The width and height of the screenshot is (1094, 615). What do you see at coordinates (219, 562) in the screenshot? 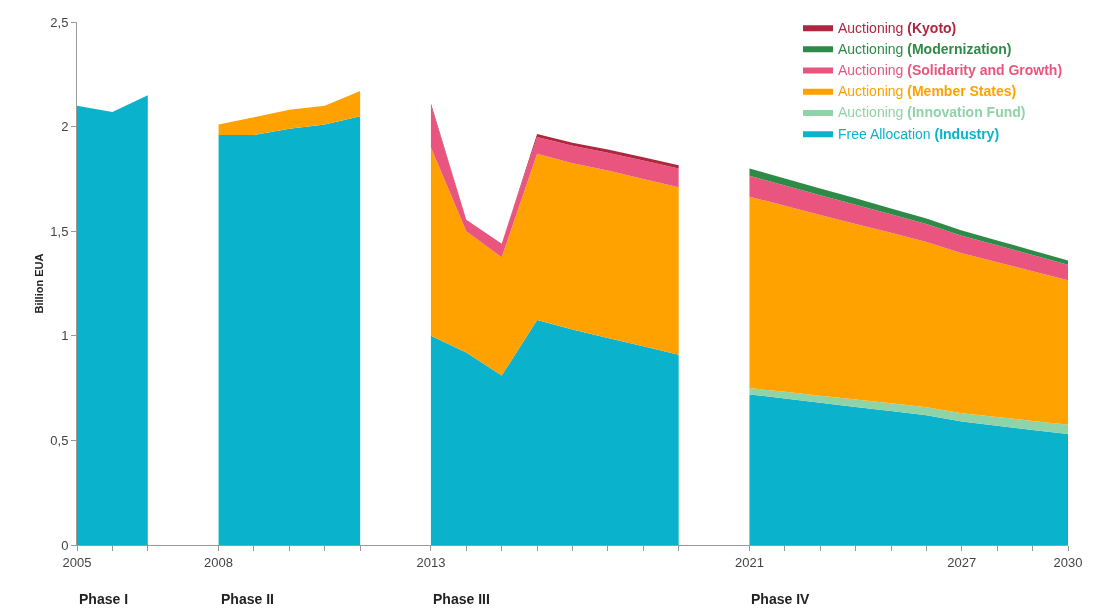
I see `x-tick-label: 2008` at bounding box center [219, 562].